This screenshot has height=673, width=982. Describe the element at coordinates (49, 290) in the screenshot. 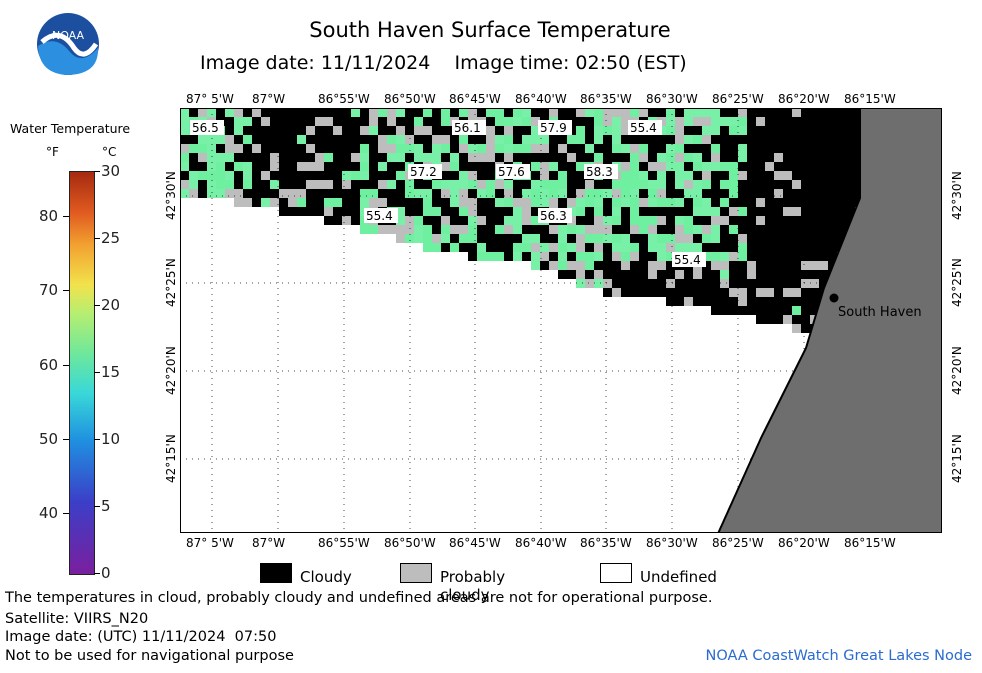

I see `f-tick-label: 70` at that location.